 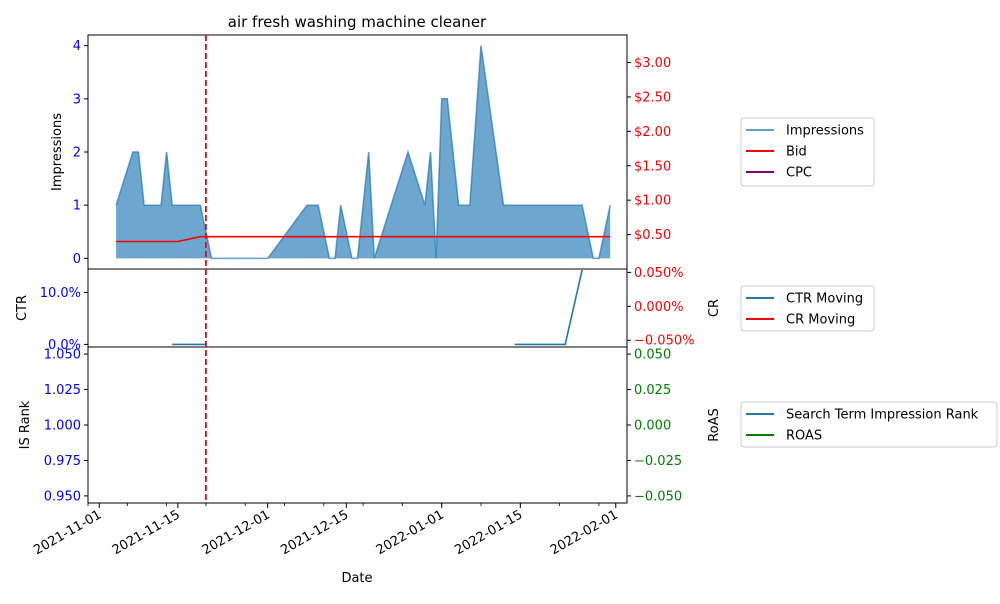 I want to click on x-tick-label: 2021-12-15, so click(x=314, y=532).